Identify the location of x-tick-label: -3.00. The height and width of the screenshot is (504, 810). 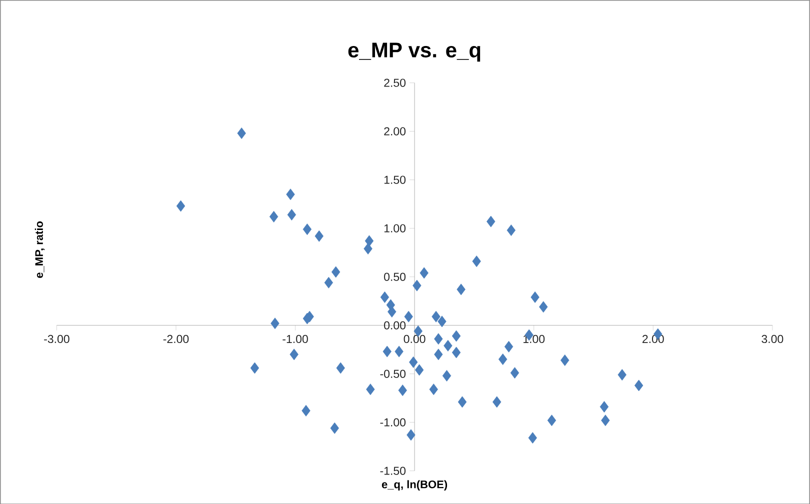
(57, 338).